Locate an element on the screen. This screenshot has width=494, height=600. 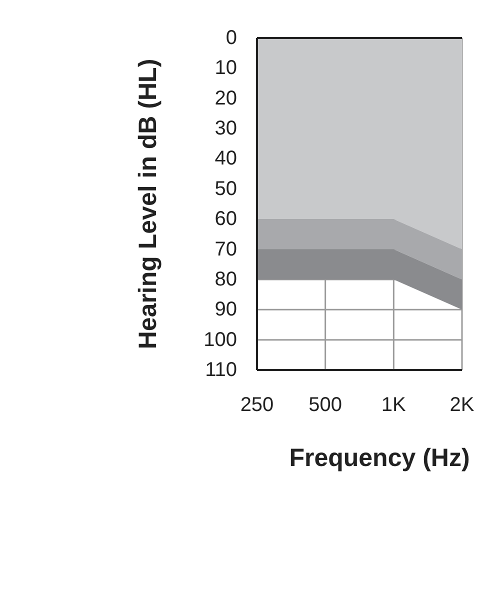
y-axis-title: Hearing Level in dB (HL) is located at coordinates (148, 204).